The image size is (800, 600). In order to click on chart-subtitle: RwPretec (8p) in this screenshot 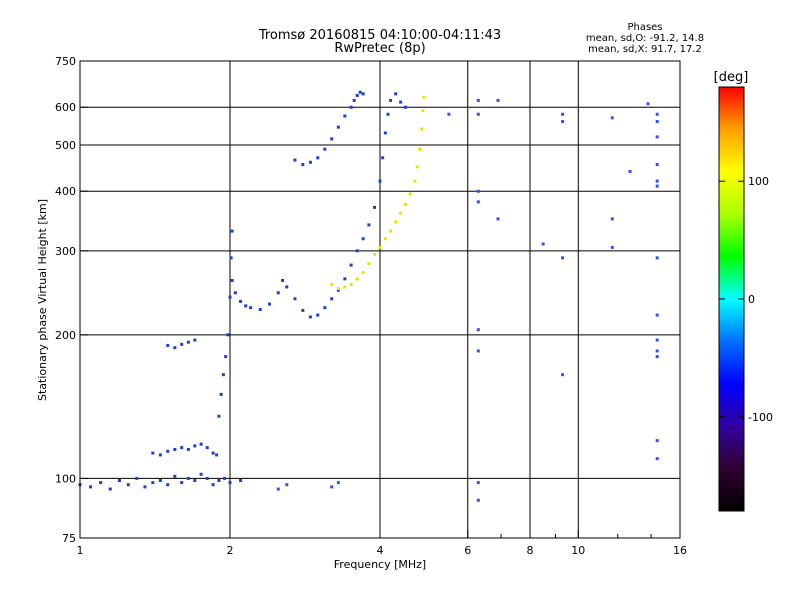, I will do `click(380, 48)`.